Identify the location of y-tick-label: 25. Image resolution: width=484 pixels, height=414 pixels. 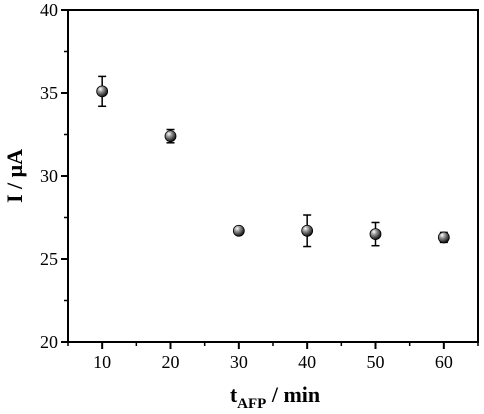
(49, 259).